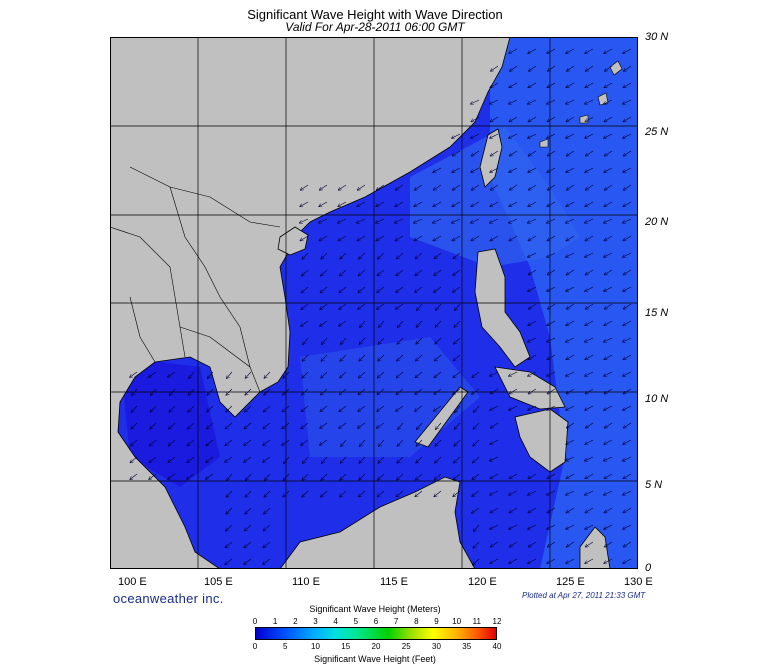  Describe the element at coordinates (416, 621) in the screenshot. I see `colorbar-meter-tick: 8` at that location.